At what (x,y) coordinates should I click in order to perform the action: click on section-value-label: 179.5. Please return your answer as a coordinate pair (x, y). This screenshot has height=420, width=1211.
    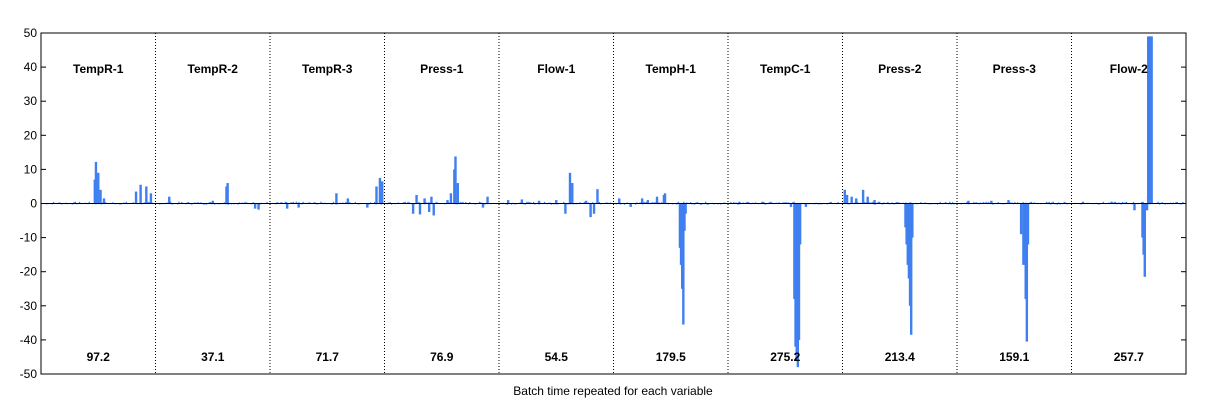
    Looking at the image, I should click on (671, 357).